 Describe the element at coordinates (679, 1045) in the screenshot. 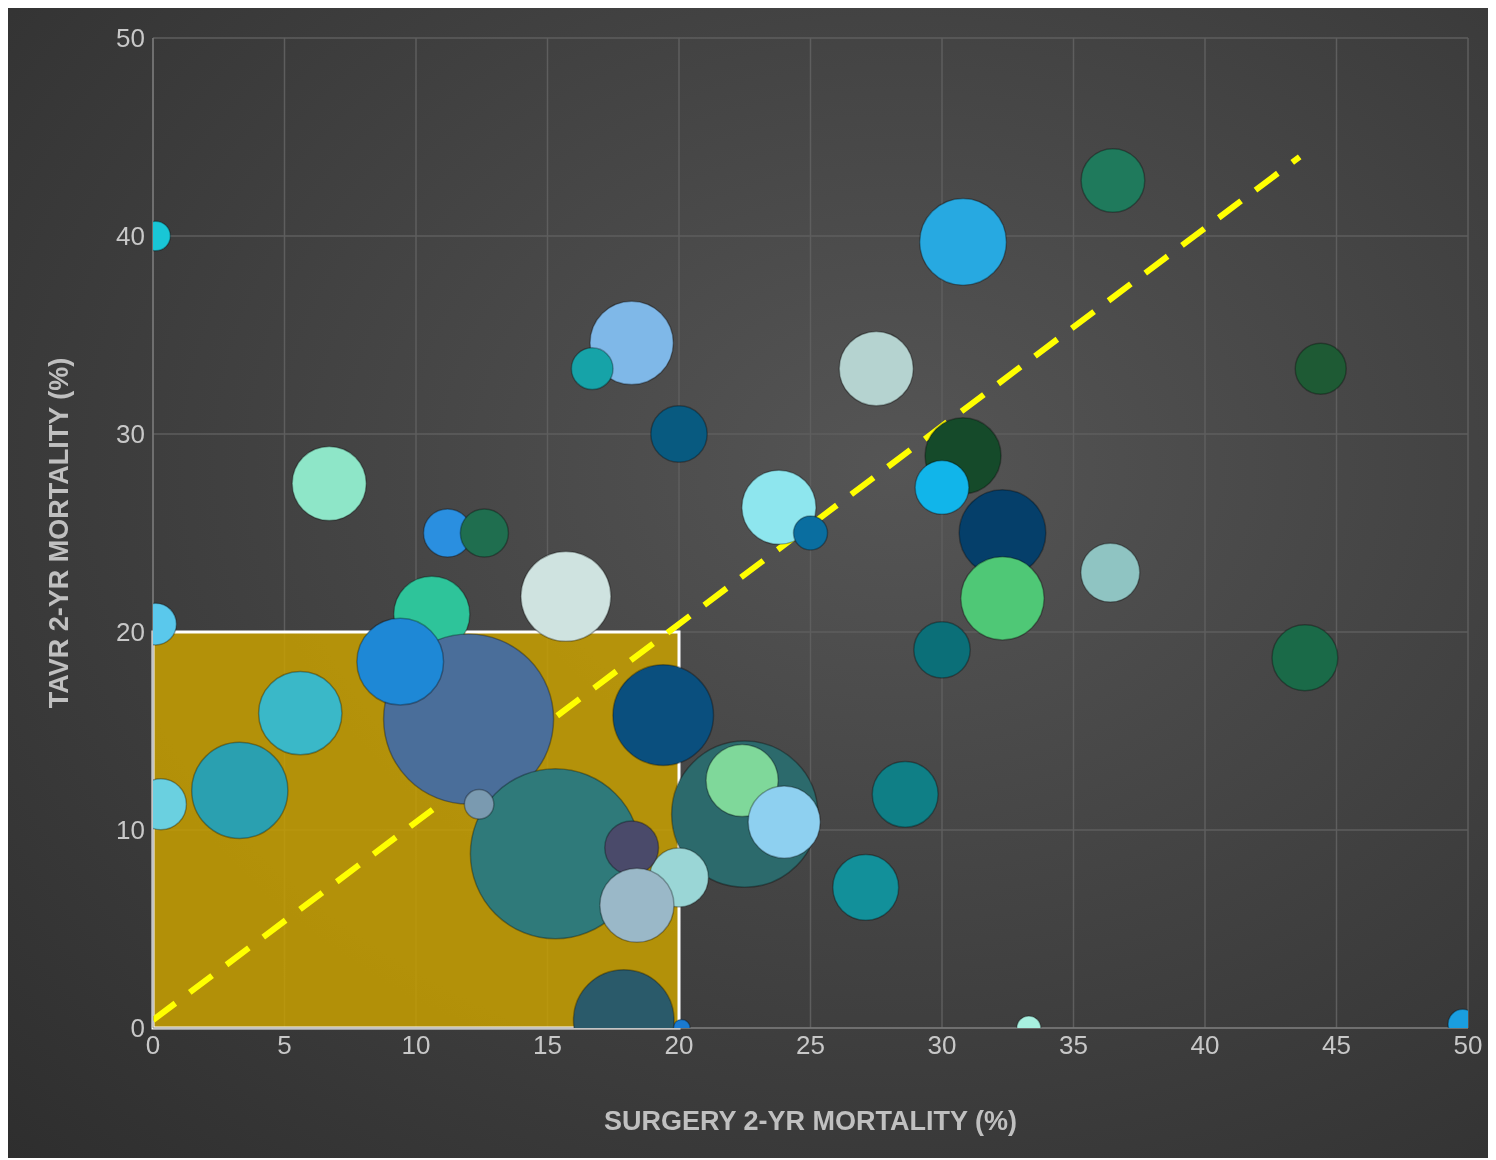

I see `x-tick-label: 20` at that location.